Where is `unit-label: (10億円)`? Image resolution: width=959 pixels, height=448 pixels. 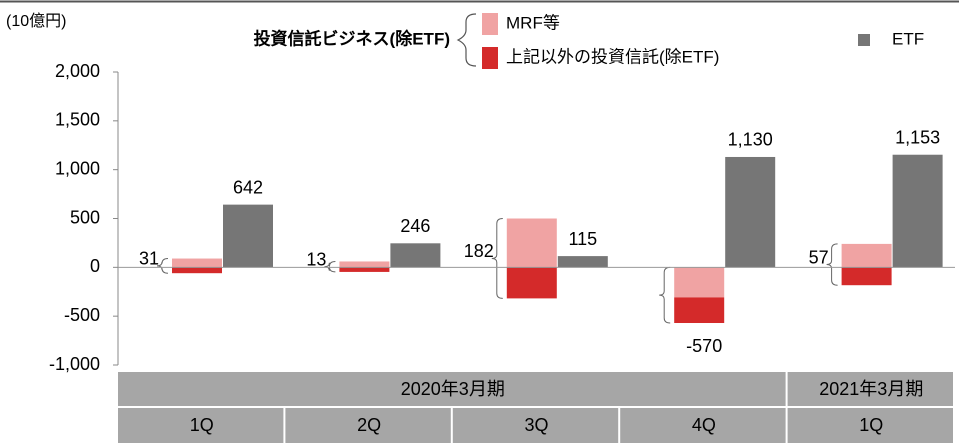
unit-label: (10億円) is located at coordinates (36, 21).